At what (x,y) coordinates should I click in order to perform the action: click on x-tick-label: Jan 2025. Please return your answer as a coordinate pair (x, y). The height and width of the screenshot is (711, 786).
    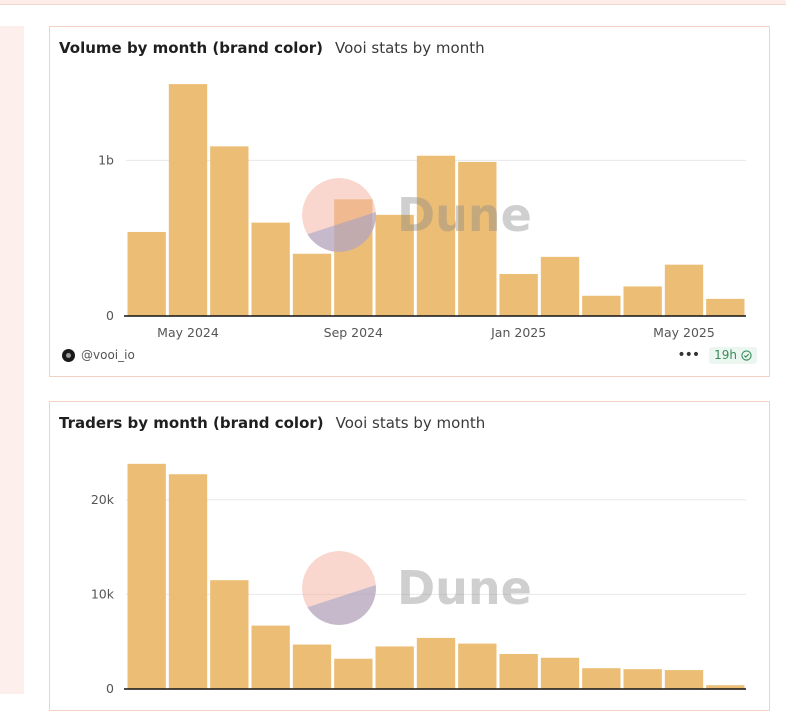
    Looking at the image, I should click on (518, 332).